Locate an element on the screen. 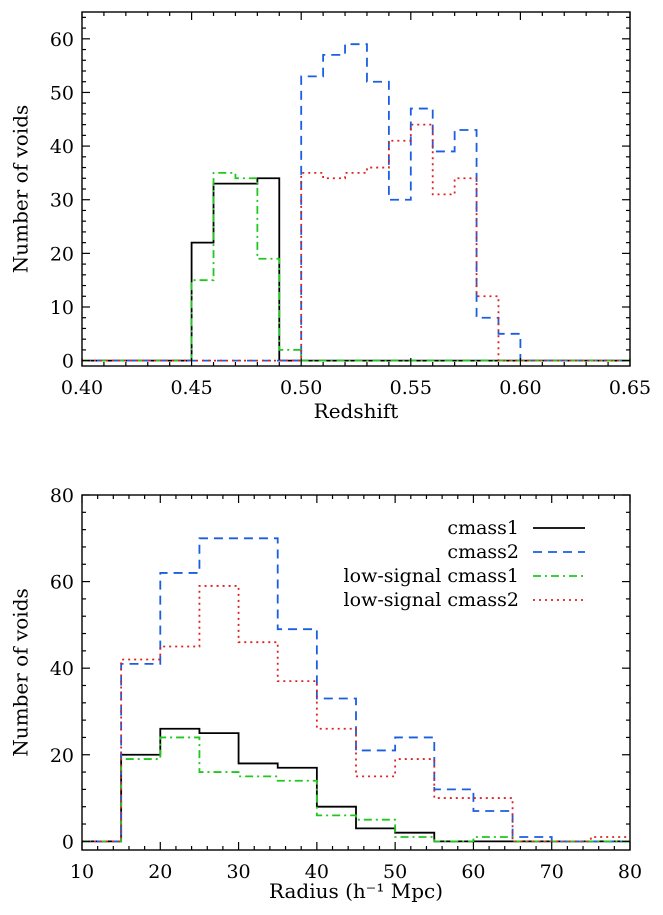  y-tick-label: 10 is located at coordinates (62, 308).